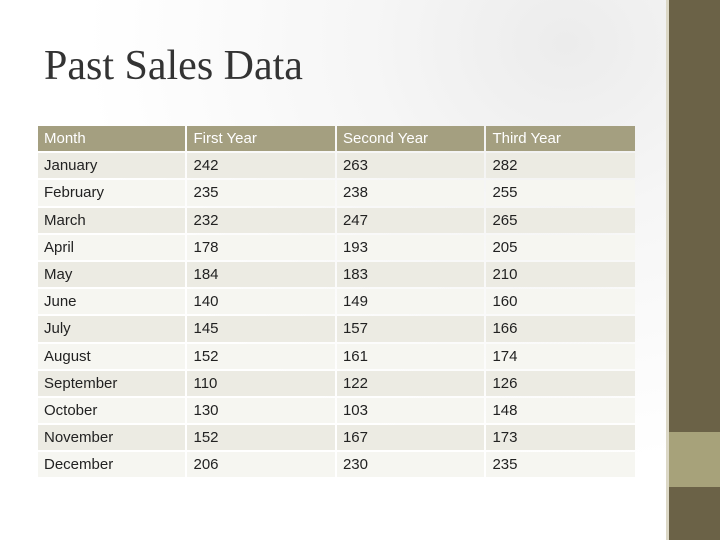  Describe the element at coordinates (560, 465) in the screenshot. I see `third-year-cell: 235` at that location.